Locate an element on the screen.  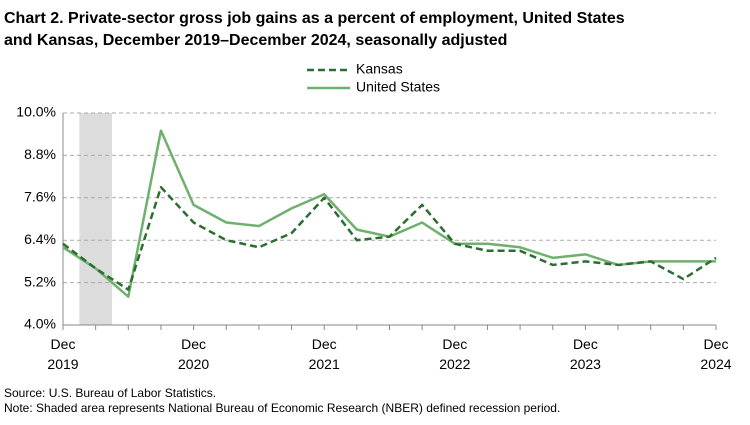
recession-shading is located at coordinates (95, 219).